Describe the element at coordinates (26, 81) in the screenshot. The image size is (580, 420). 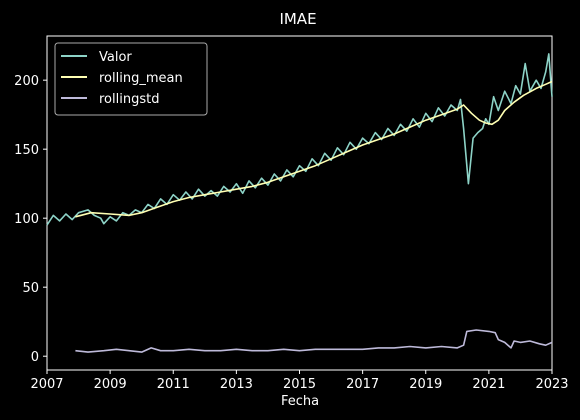
I see `y-tick-label: 200` at that location.